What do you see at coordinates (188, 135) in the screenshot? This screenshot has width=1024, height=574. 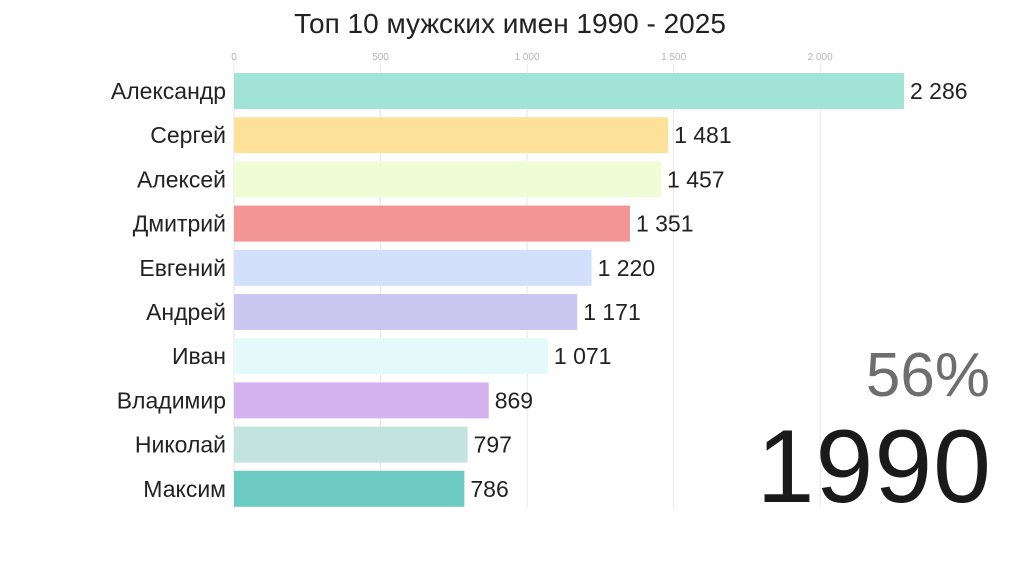 I see `category-label: Сергей` at bounding box center [188, 135].